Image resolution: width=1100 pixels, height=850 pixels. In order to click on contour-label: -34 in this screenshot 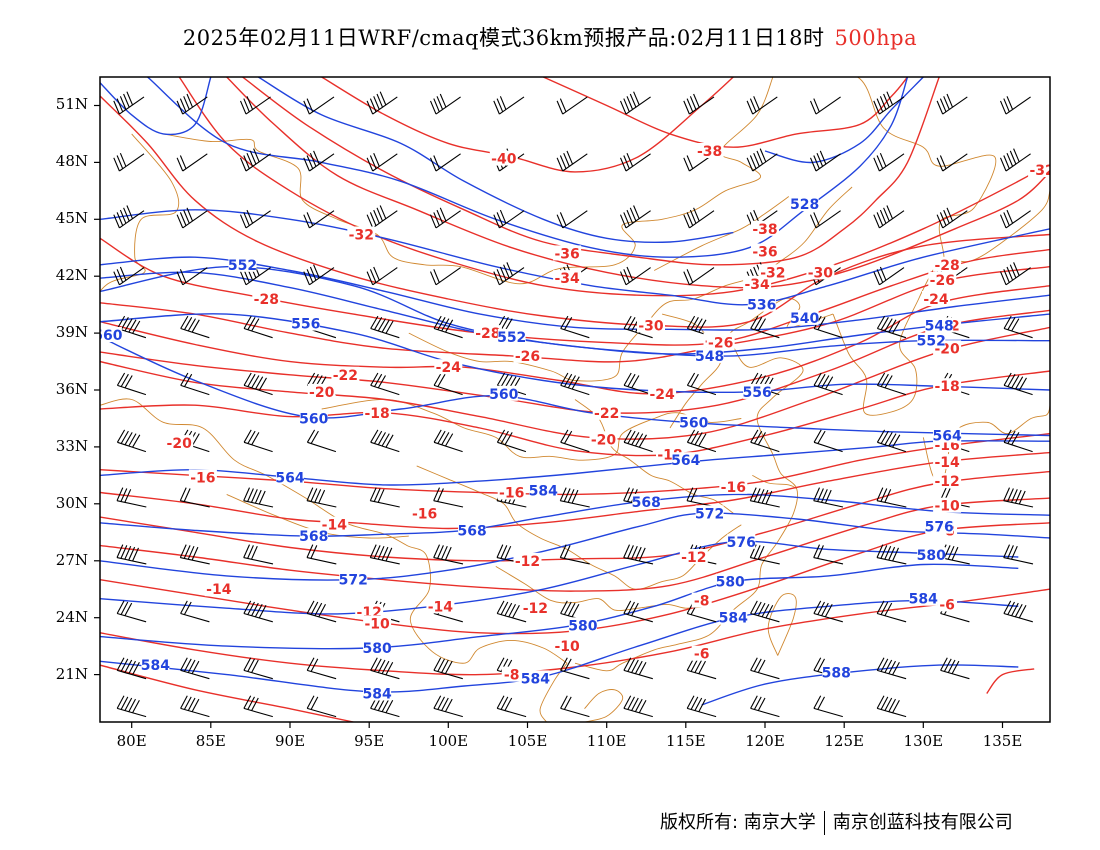, I will do `click(757, 285)`.